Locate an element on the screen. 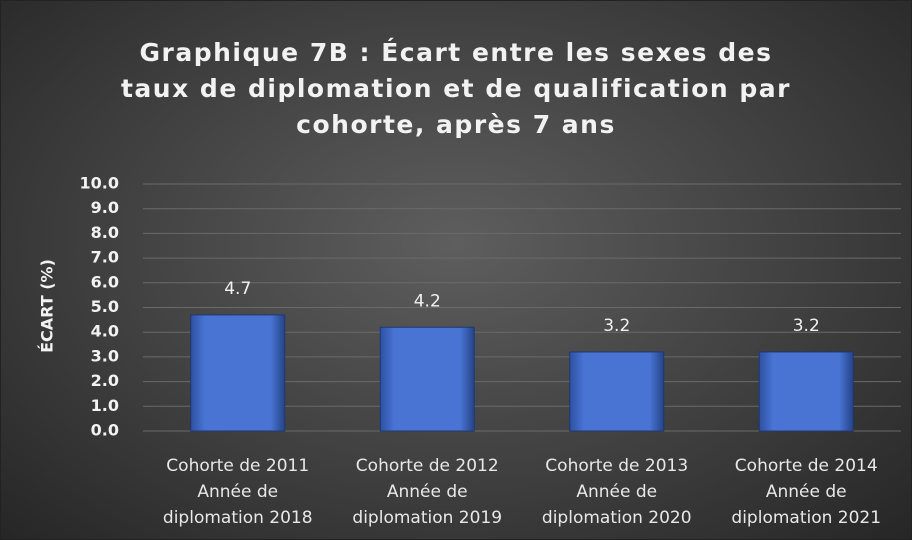 The width and height of the screenshot is (912, 540). y-tick-label: 3.0 is located at coordinates (105, 355).